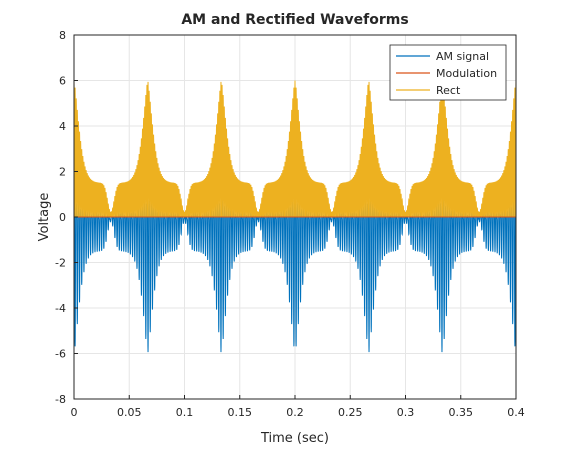 The image size is (570, 450). I want to click on chart-title: AM and Rectified Waveforms, so click(294, 20).